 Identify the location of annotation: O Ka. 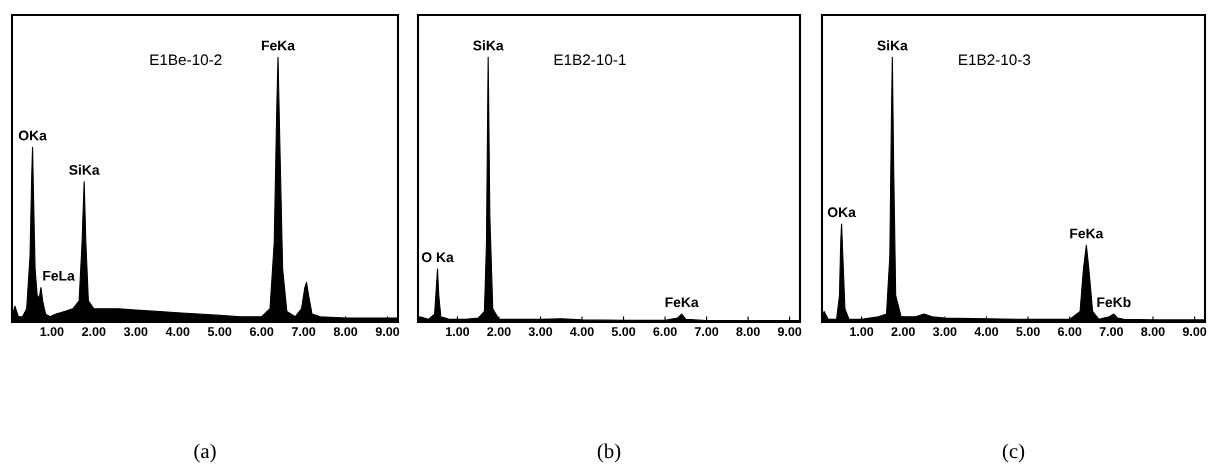
(437, 257).